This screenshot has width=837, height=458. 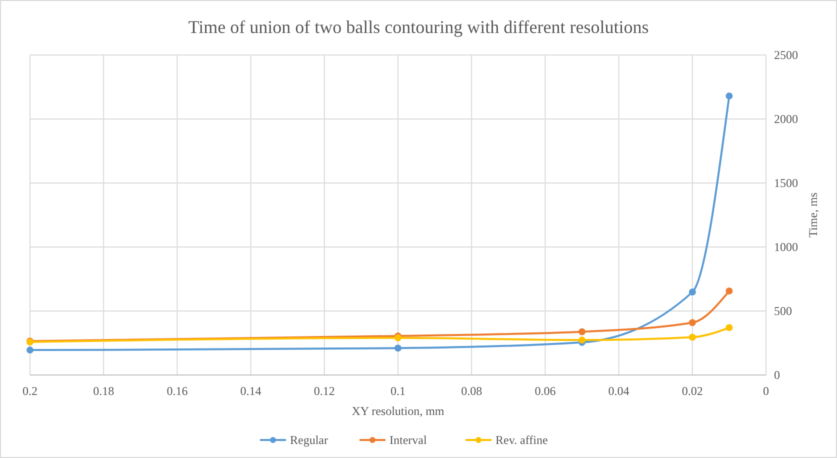 I want to click on x-tick-label: 0.02, so click(x=692, y=391).